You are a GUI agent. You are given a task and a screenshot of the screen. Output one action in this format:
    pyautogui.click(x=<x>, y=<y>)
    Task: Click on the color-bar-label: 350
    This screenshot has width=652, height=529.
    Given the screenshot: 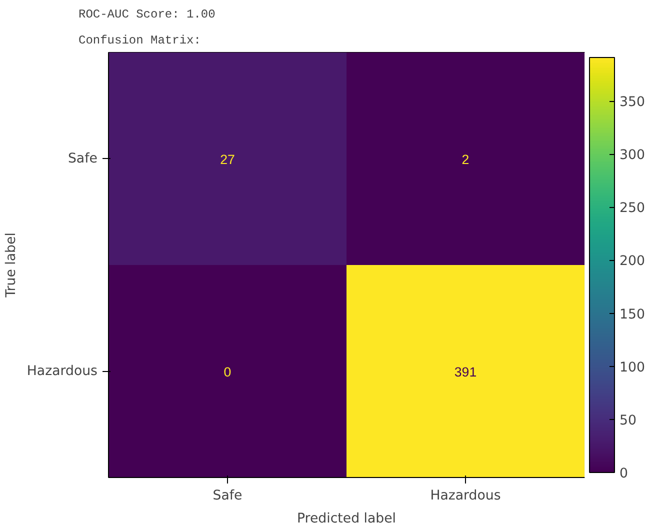 What is the action you would take?
    pyautogui.click(x=632, y=102)
    